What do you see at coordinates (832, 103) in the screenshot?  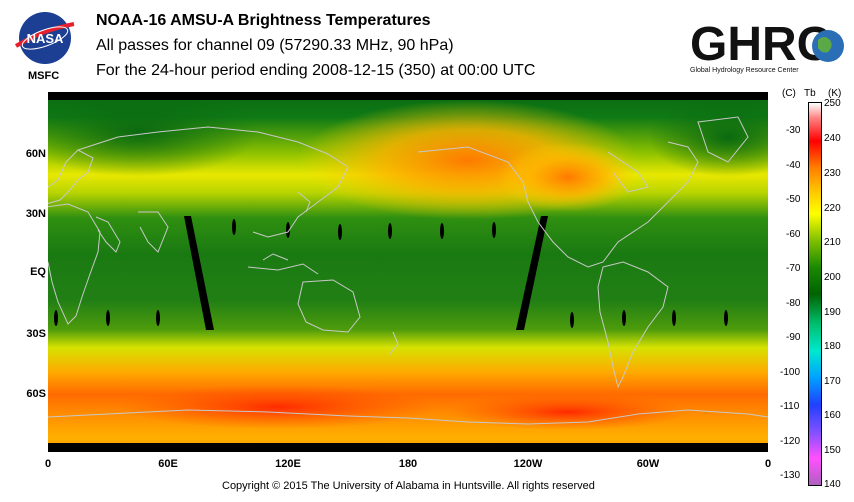 I see `cb-k-250: 250` at bounding box center [832, 103].